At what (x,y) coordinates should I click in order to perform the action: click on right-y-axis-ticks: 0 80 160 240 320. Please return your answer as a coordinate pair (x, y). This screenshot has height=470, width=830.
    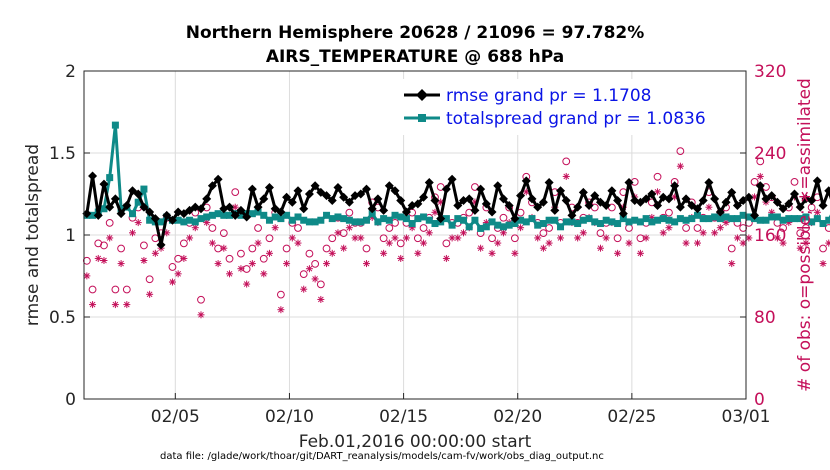
    Looking at the image, I should click on (763, 236).